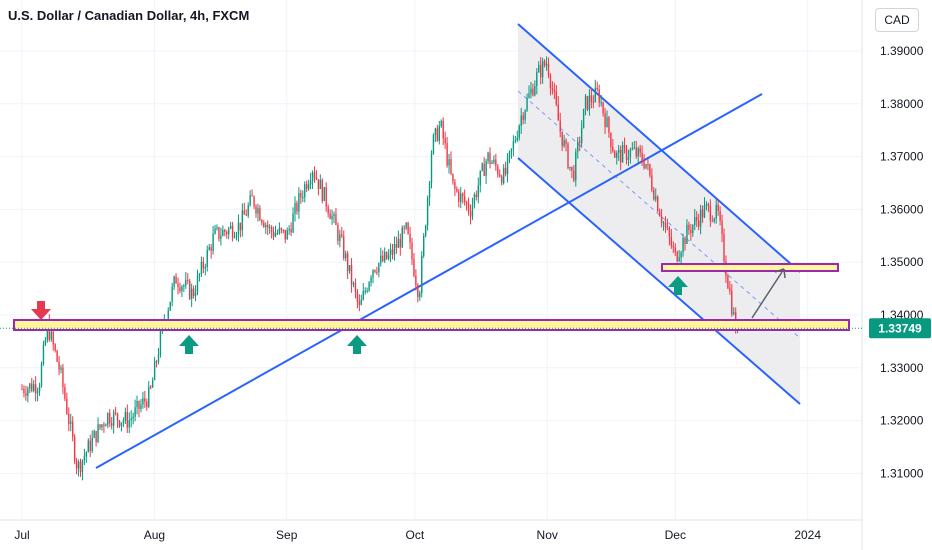  I want to click on down-arrow-marker, so click(41, 310).